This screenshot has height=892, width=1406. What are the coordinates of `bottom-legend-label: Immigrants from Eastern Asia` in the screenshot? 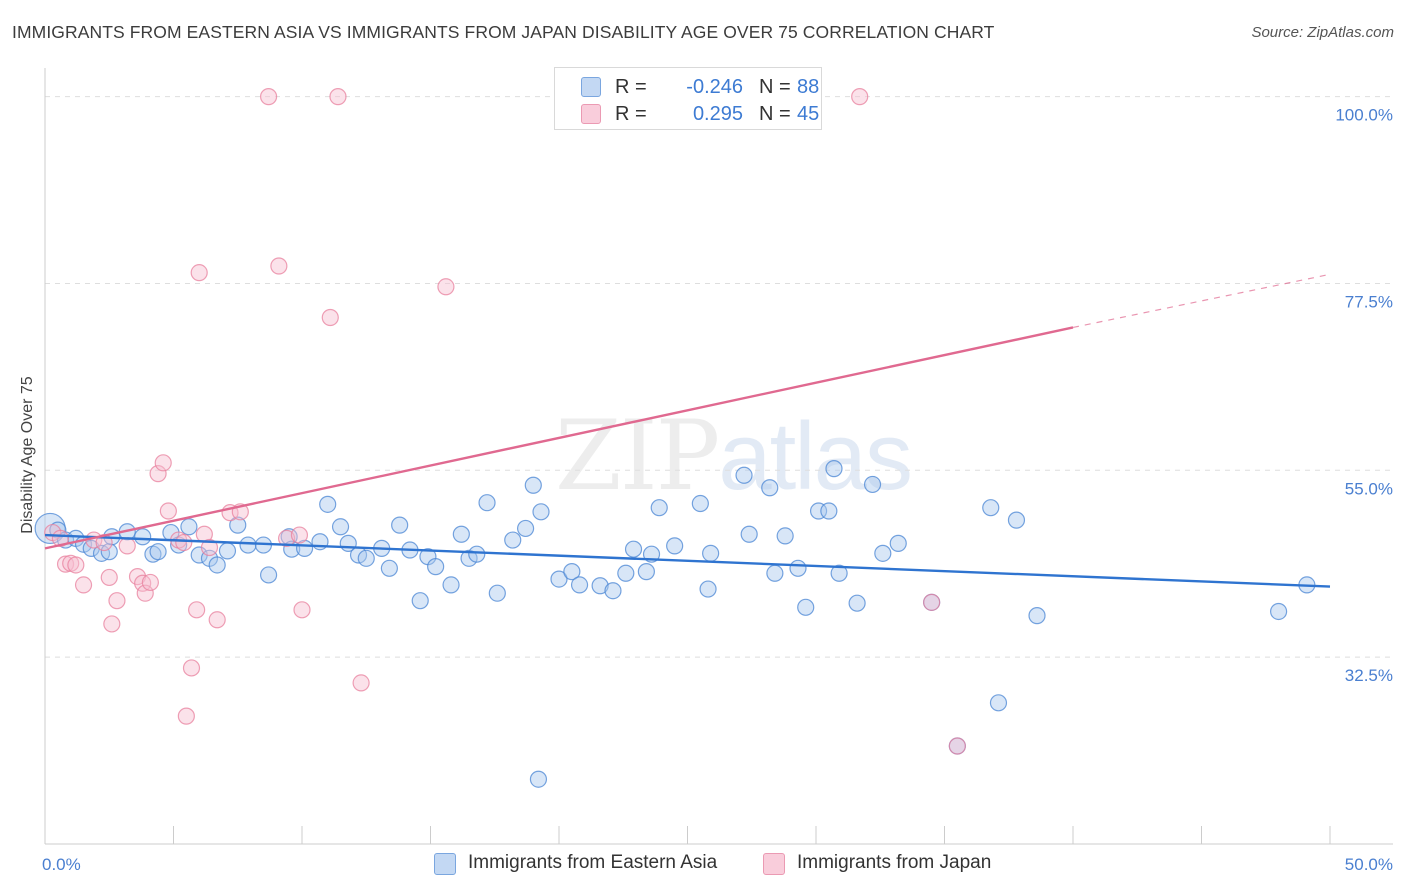 It's located at (593, 862).